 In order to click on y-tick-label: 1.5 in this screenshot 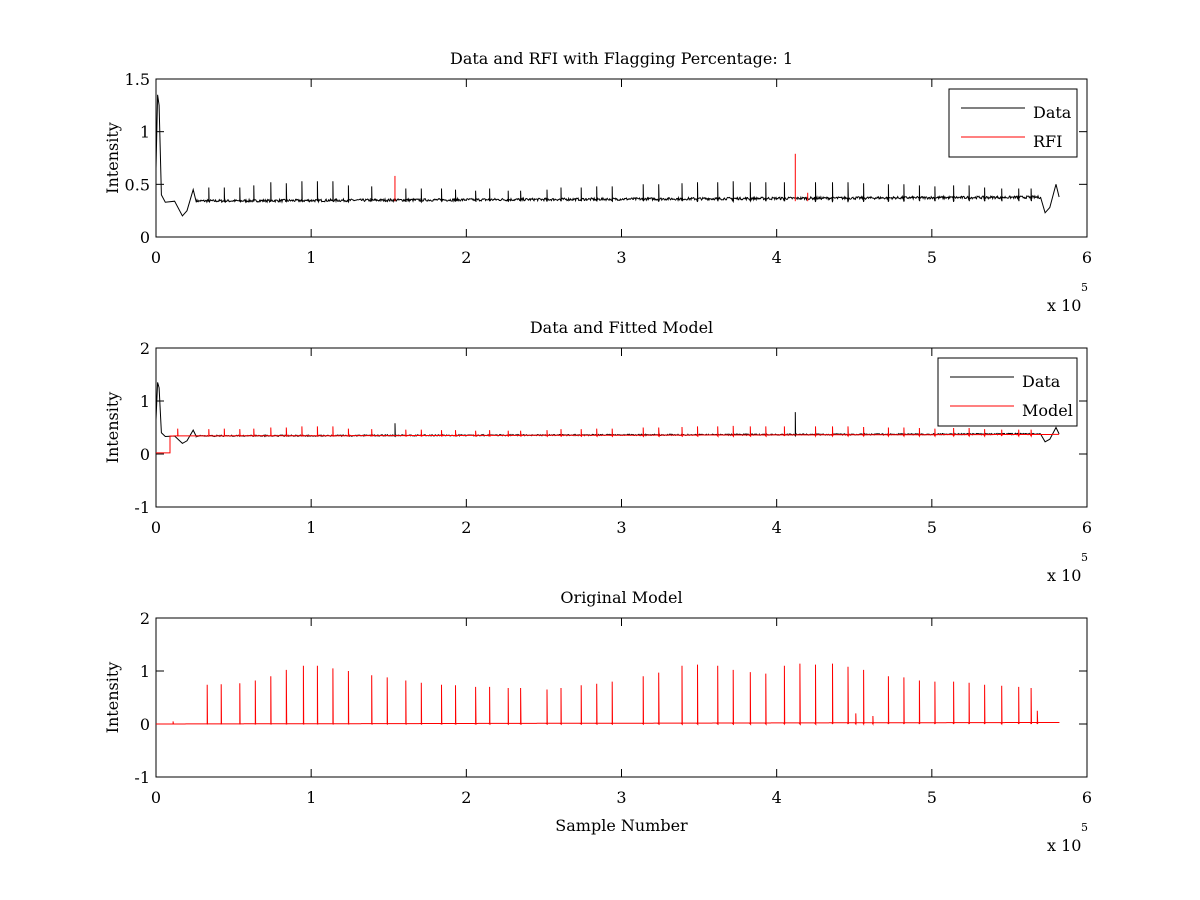, I will do `click(137, 79)`.